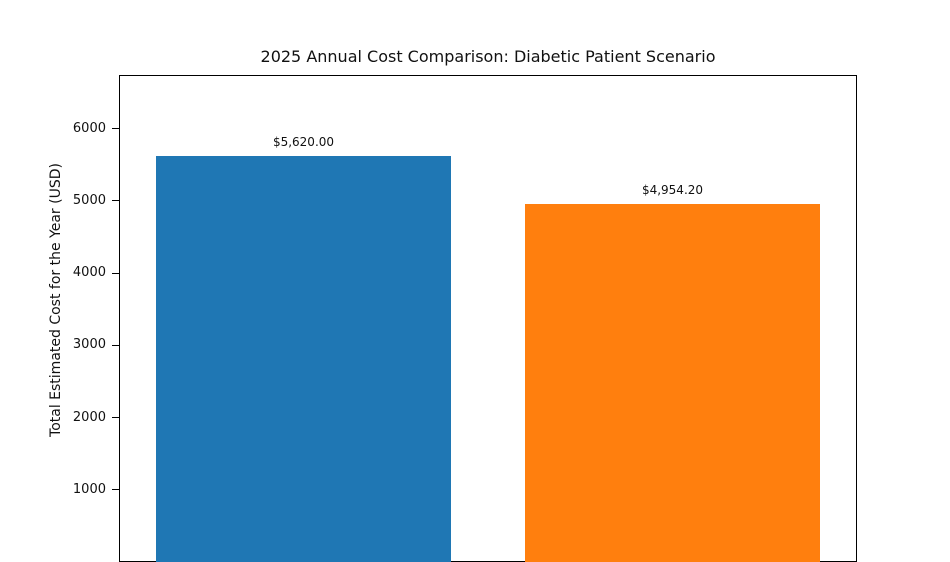 This screenshot has height=562, width=950. What do you see at coordinates (89, 200) in the screenshot?
I see `y-tick-label: 5000` at bounding box center [89, 200].